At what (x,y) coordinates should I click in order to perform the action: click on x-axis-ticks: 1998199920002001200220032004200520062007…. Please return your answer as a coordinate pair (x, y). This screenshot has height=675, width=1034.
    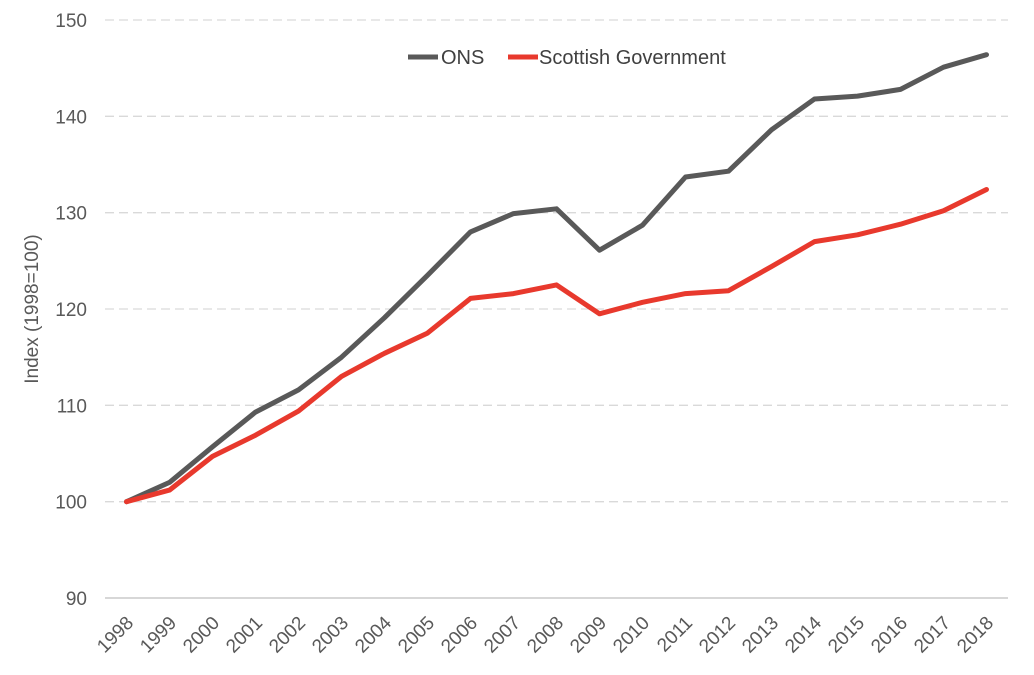
    Looking at the image, I should click on (545, 634).